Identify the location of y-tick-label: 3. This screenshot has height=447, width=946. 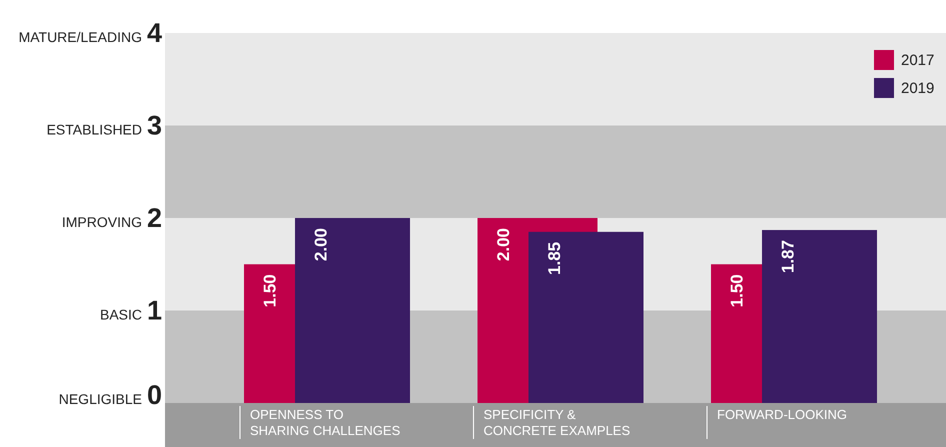
(154, 125).